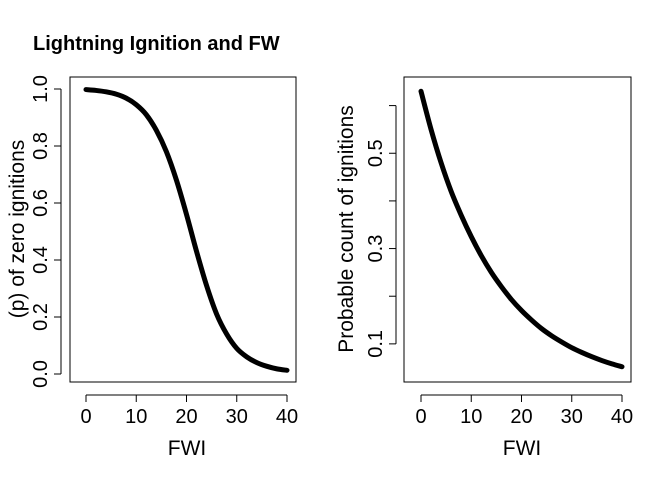 This screenshot has height=480, width=672. Describe the element at coordinates (41, 317) in the screenshot. I see `y-tick-label: 0.2` at that location.